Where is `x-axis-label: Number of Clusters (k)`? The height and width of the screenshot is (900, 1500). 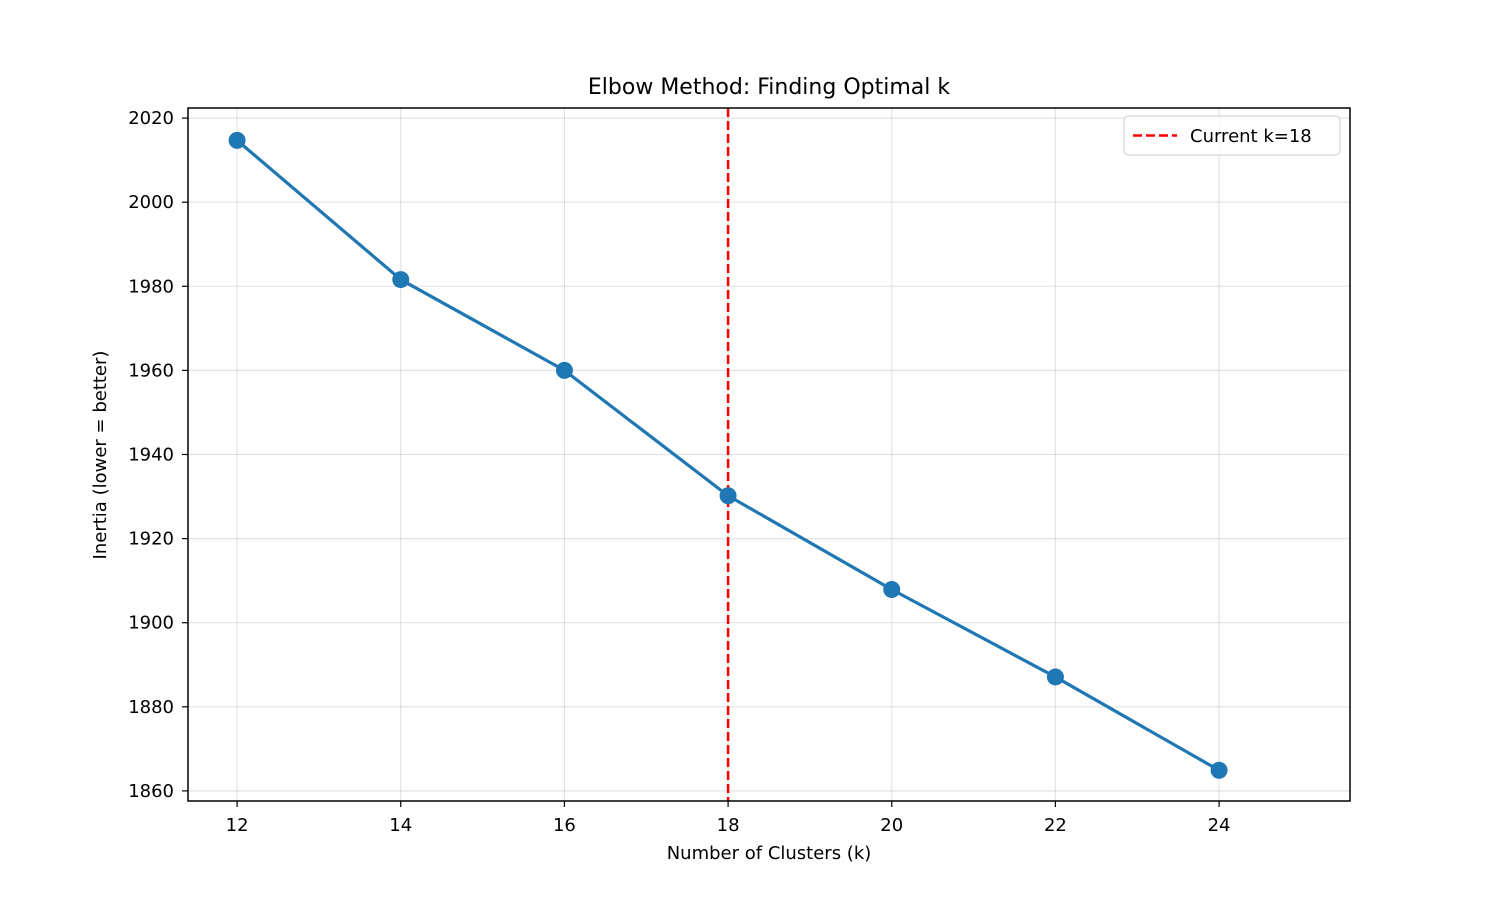 x-axis-label: Number of Clusters (k) is located at coordinates (769, 853).